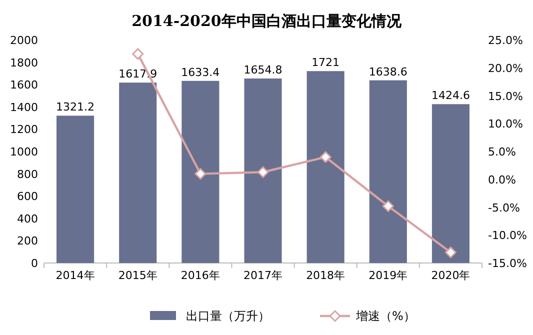 The image size is (533, 335). What do you see at coordinates (505, 40) in the screenshot?
I see `y2-tick-label: 25.0%` at bounding box center [505, 40].